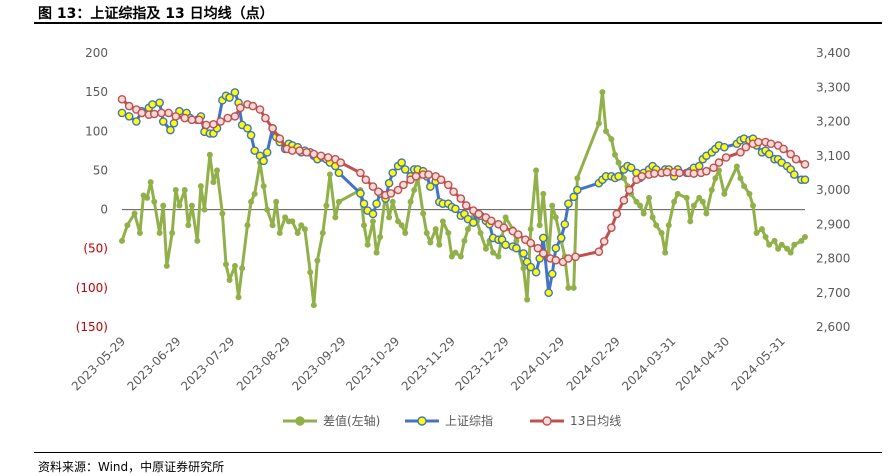 The width and height of the screenshot is (888, 476). I want to click on legend: 差值(左轴) 上证综指 13日均线, so click(452, 420).